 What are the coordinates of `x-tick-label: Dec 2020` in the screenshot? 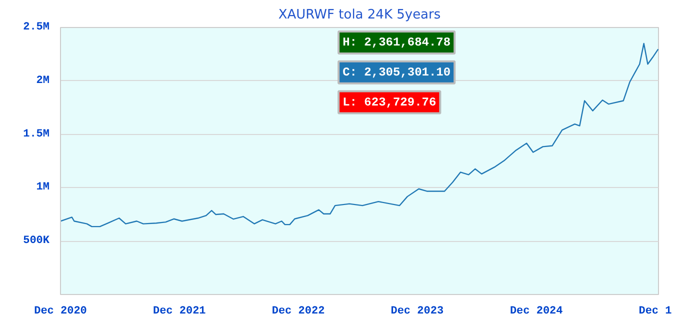 It's located at (60, 312).